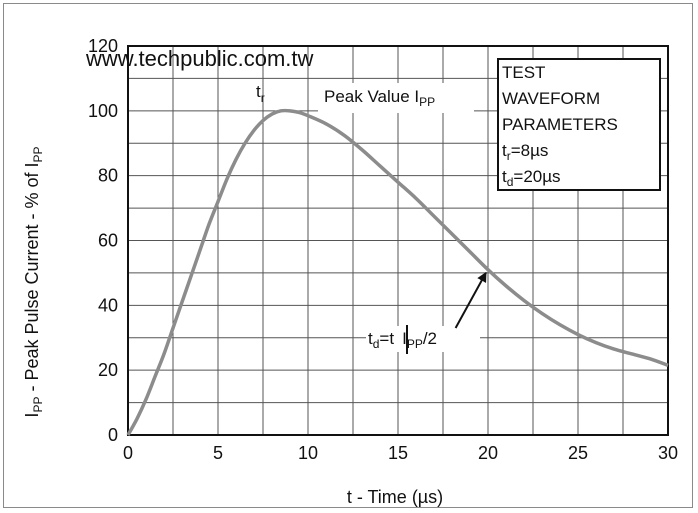 This screenshot has height=513, width=698. Describe the element at coordinates (308, 453) in the screenshot. I see `x-tick-label: 10` at that location.